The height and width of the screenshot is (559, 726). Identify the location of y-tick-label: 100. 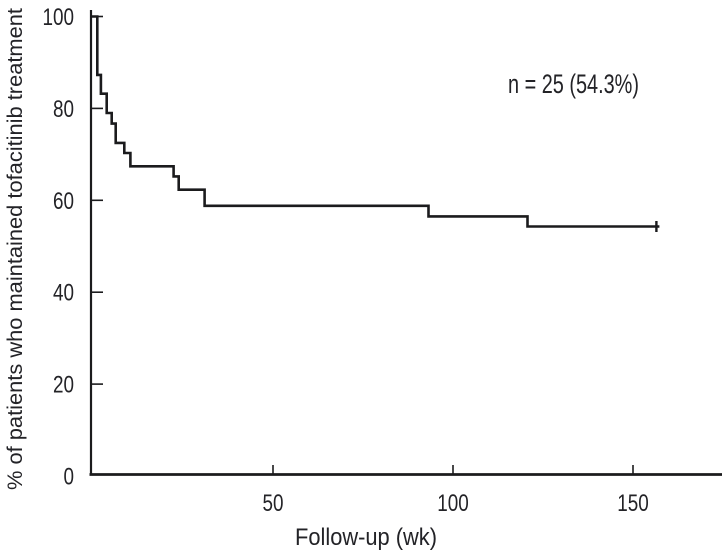
(59, 17).